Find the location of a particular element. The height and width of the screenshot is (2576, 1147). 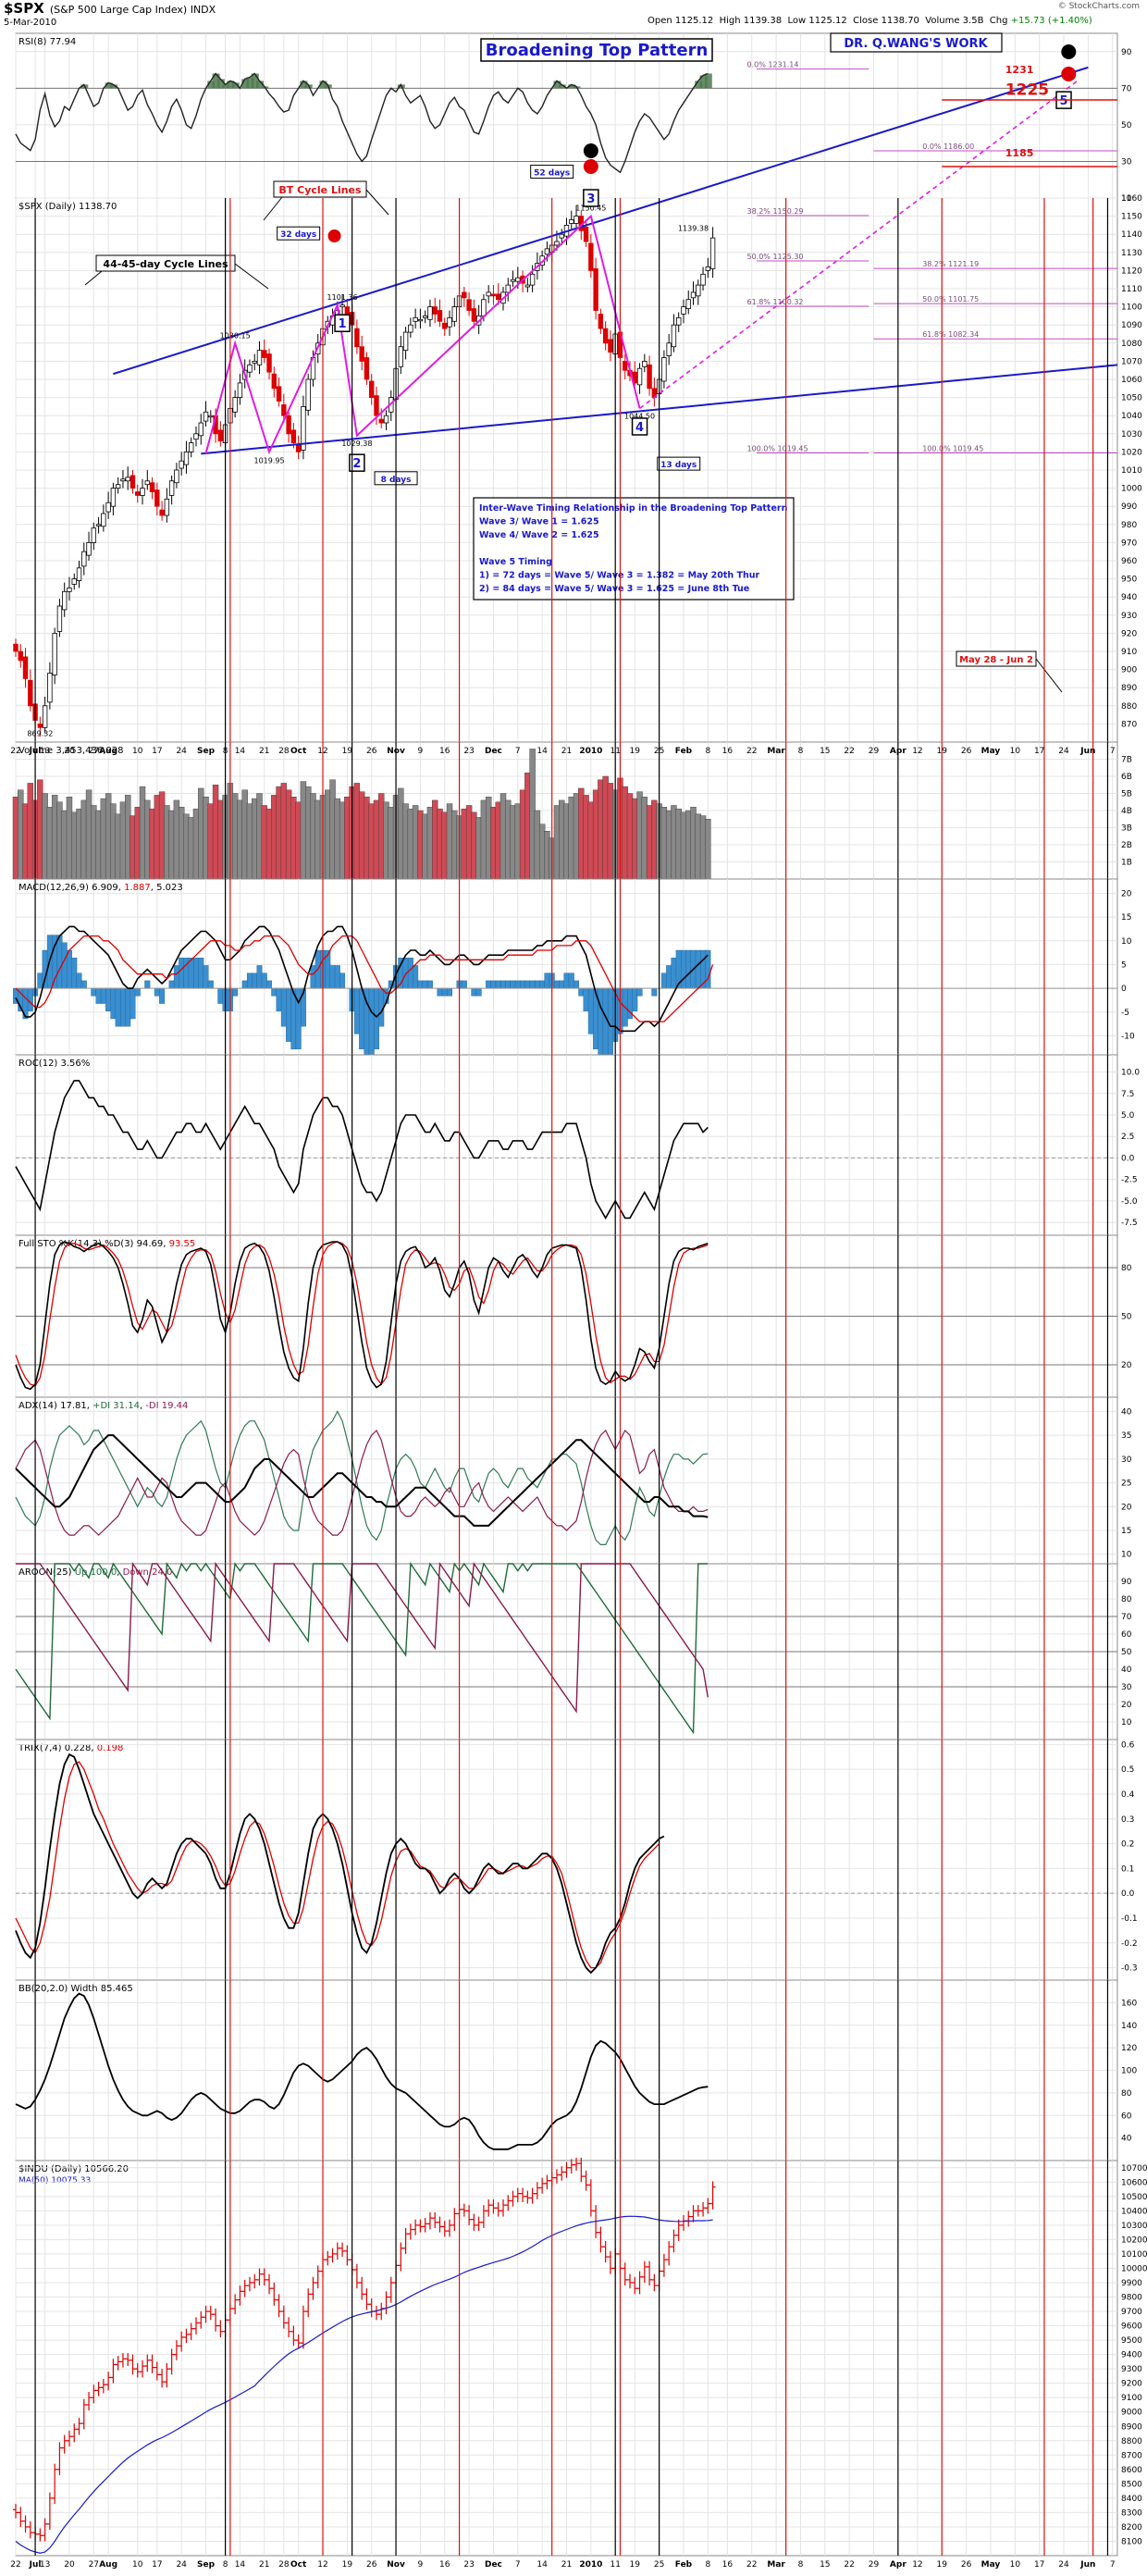

adx-title-part: +DI 31.14 is located at coordinates (116, 1406).